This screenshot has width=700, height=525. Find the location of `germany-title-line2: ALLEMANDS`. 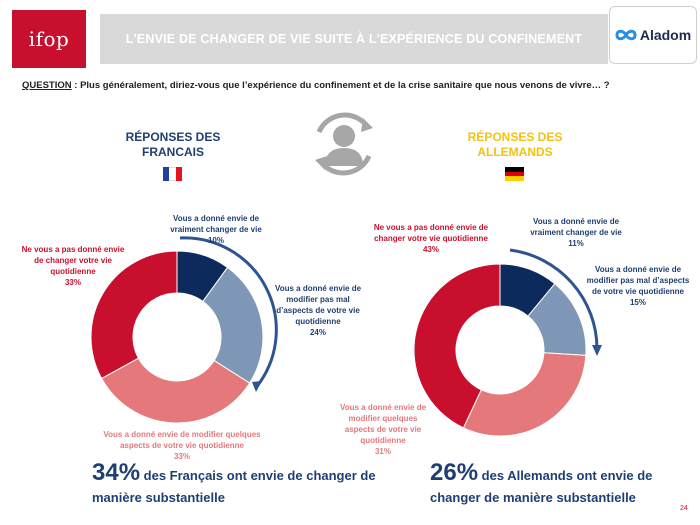

germany-title-line2: ALLEMANDS is located at coordinates (515, 152).